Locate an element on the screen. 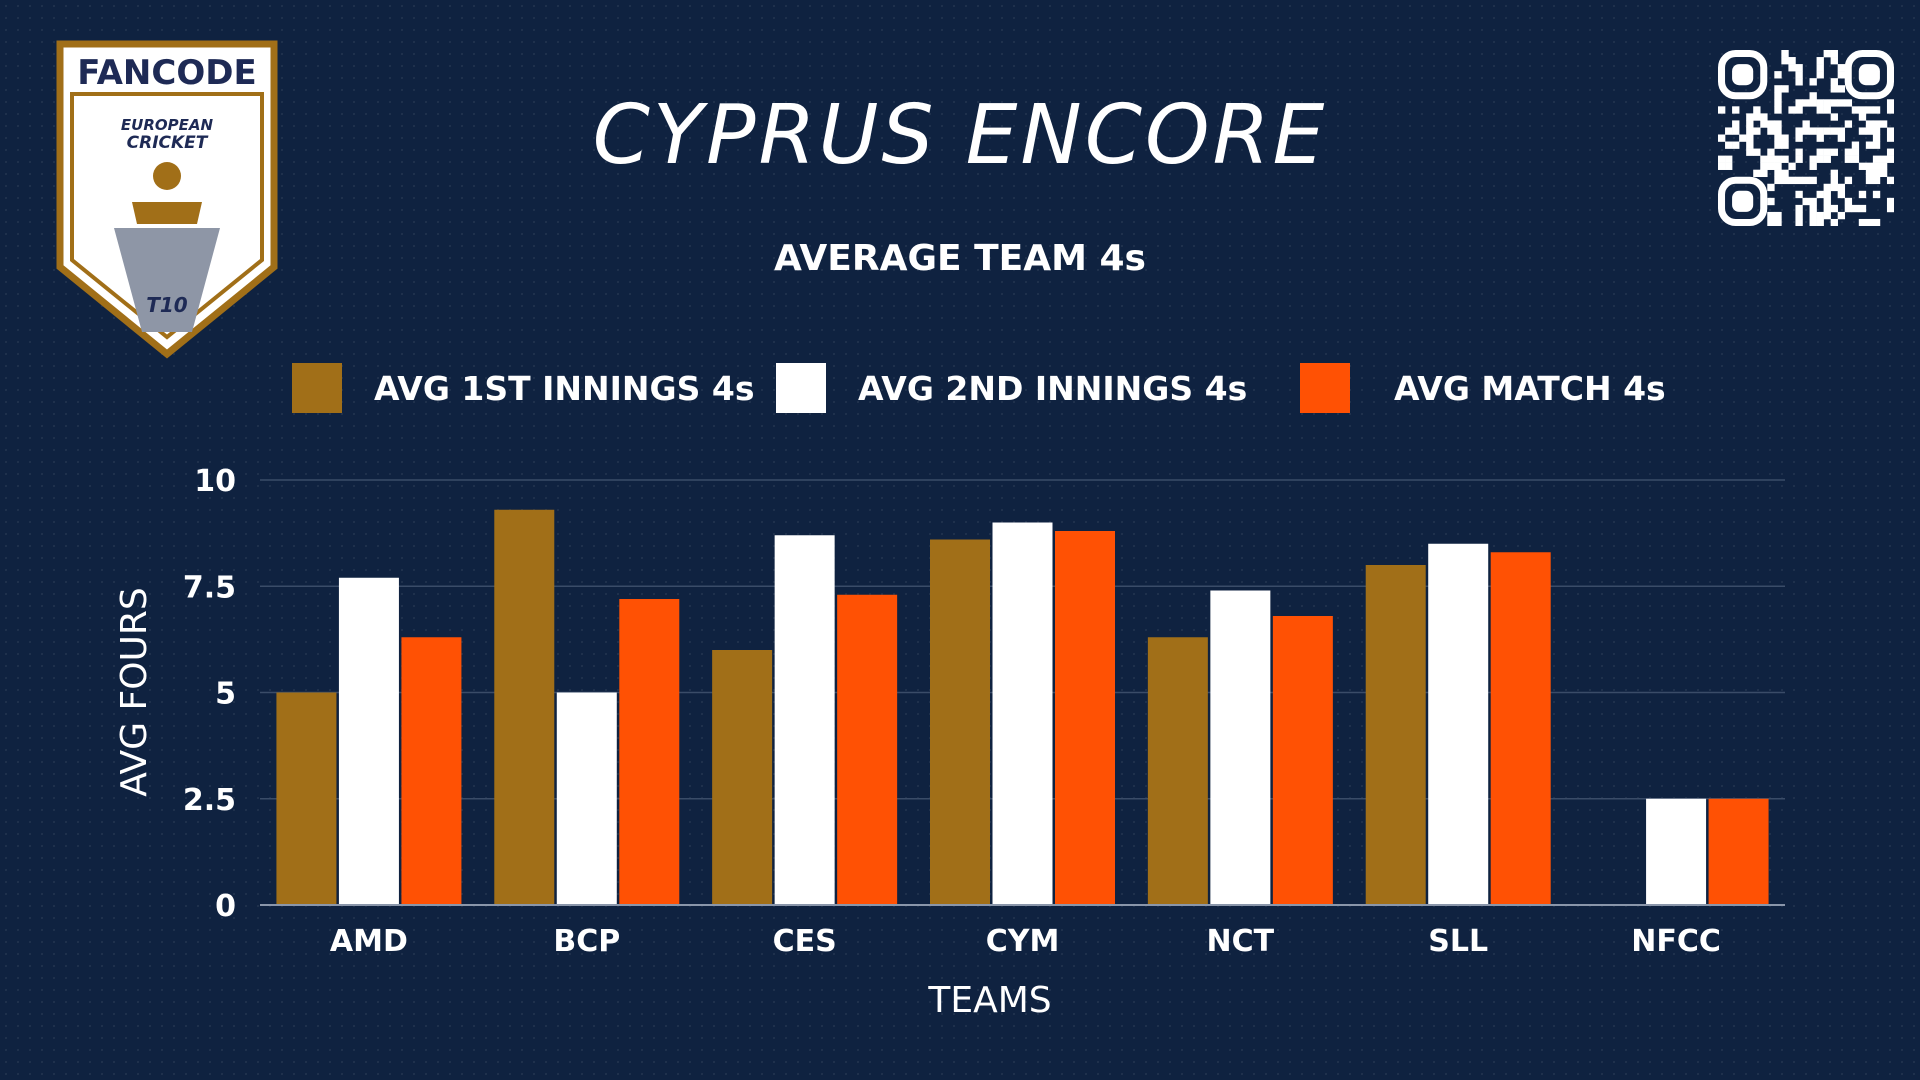 Image resolution: width=1920 pixels, height=1080 pixels. legend-swatch-second-innings is located at coordinates (801, 388).